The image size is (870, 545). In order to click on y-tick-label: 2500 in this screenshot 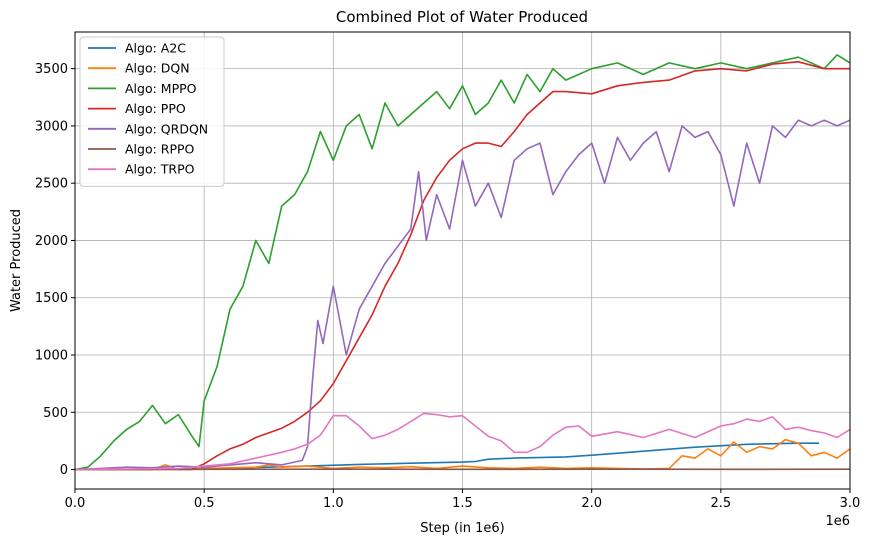, I will do `click(51, 184)`.